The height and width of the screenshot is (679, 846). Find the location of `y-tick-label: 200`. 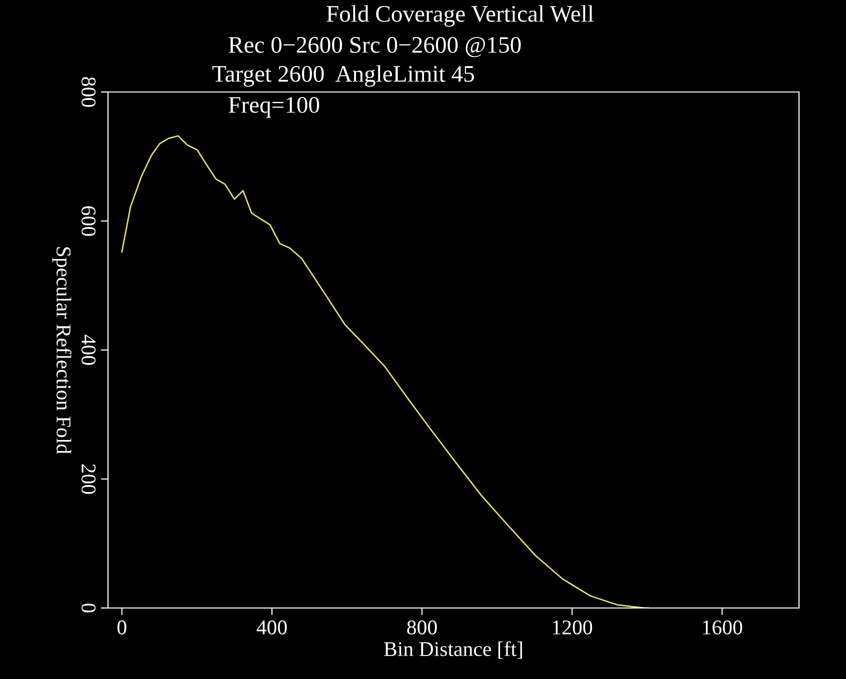

y-tick-label: 200 is located at coordinates (89, 479).